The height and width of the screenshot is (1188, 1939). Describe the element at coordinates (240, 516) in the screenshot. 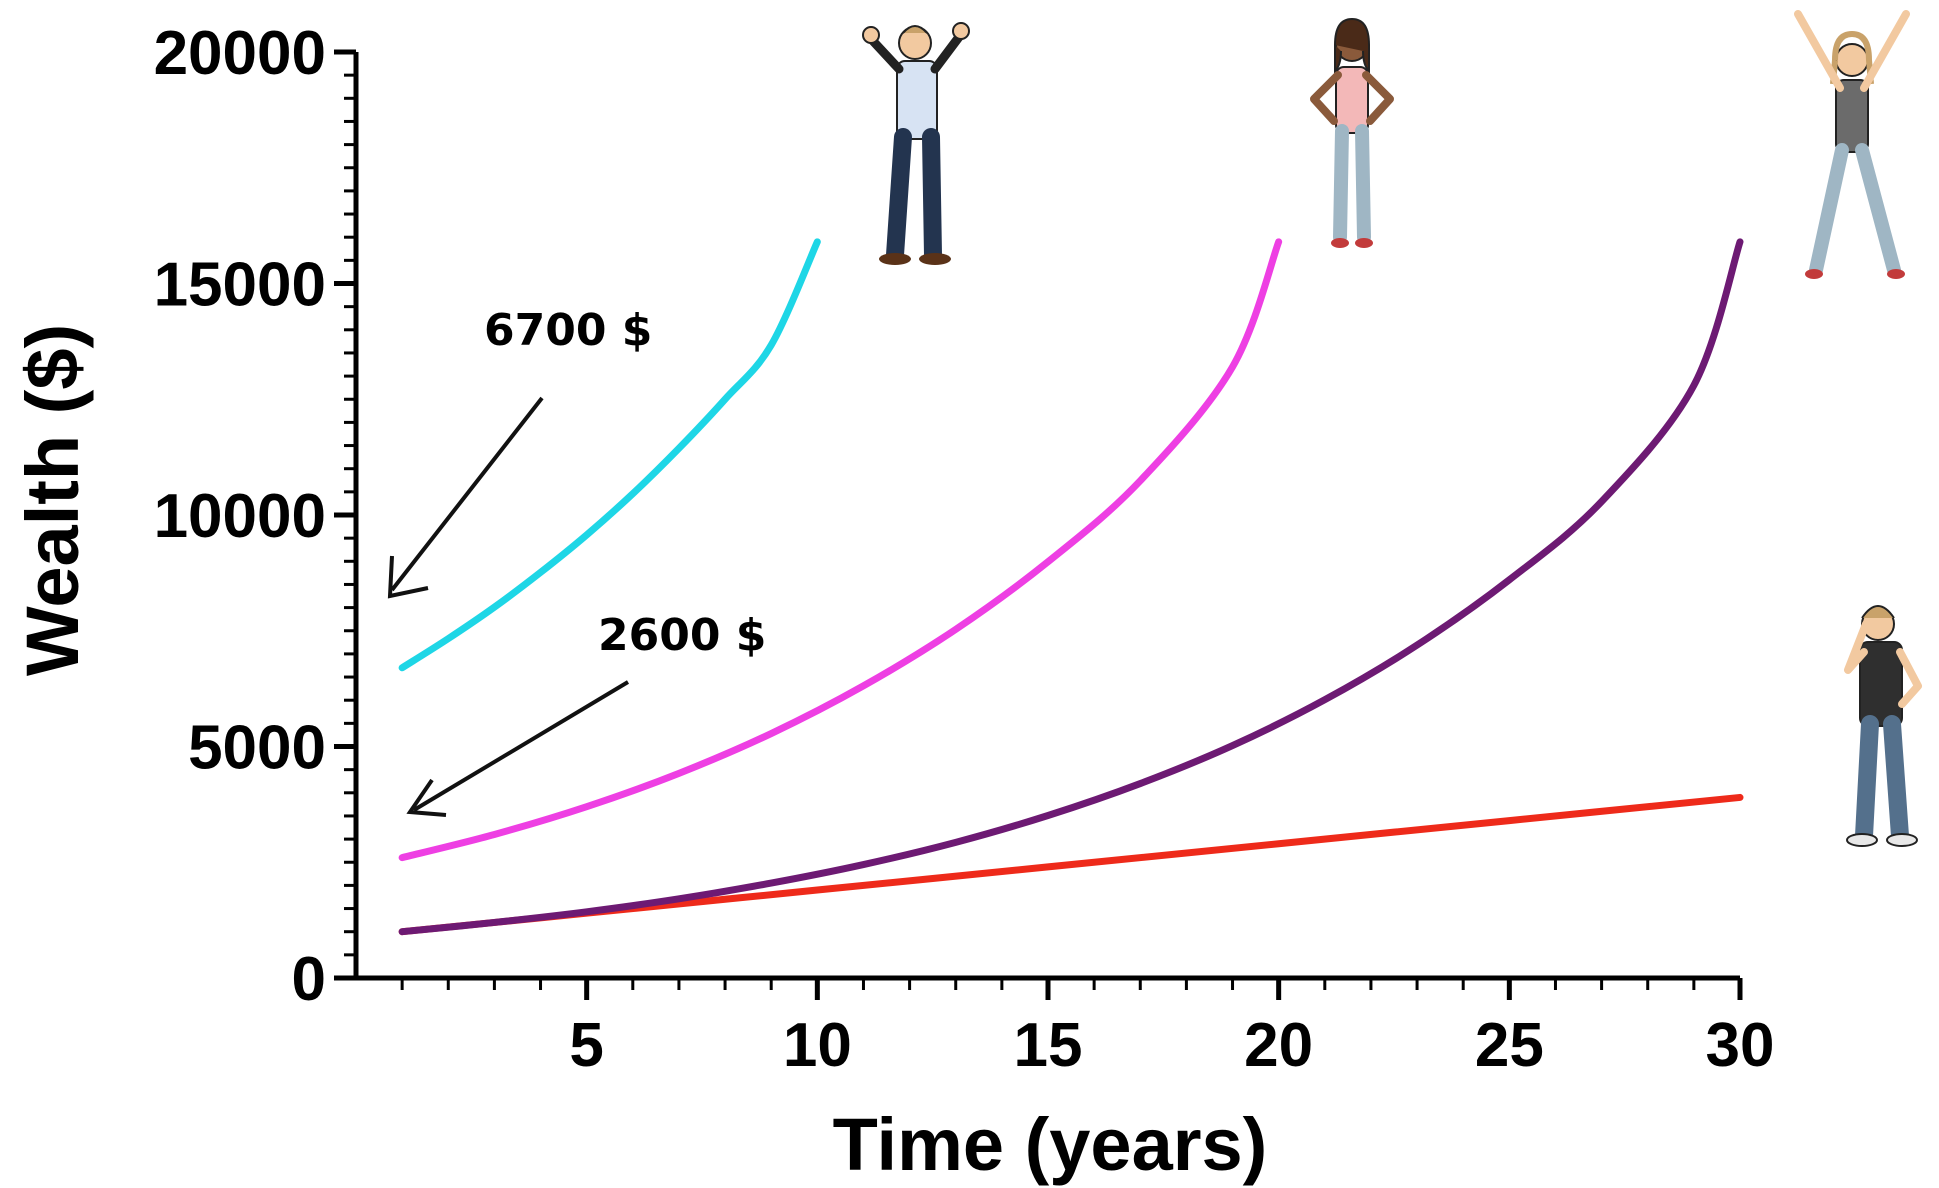

I see `y-tick-label: 10000` at that location.